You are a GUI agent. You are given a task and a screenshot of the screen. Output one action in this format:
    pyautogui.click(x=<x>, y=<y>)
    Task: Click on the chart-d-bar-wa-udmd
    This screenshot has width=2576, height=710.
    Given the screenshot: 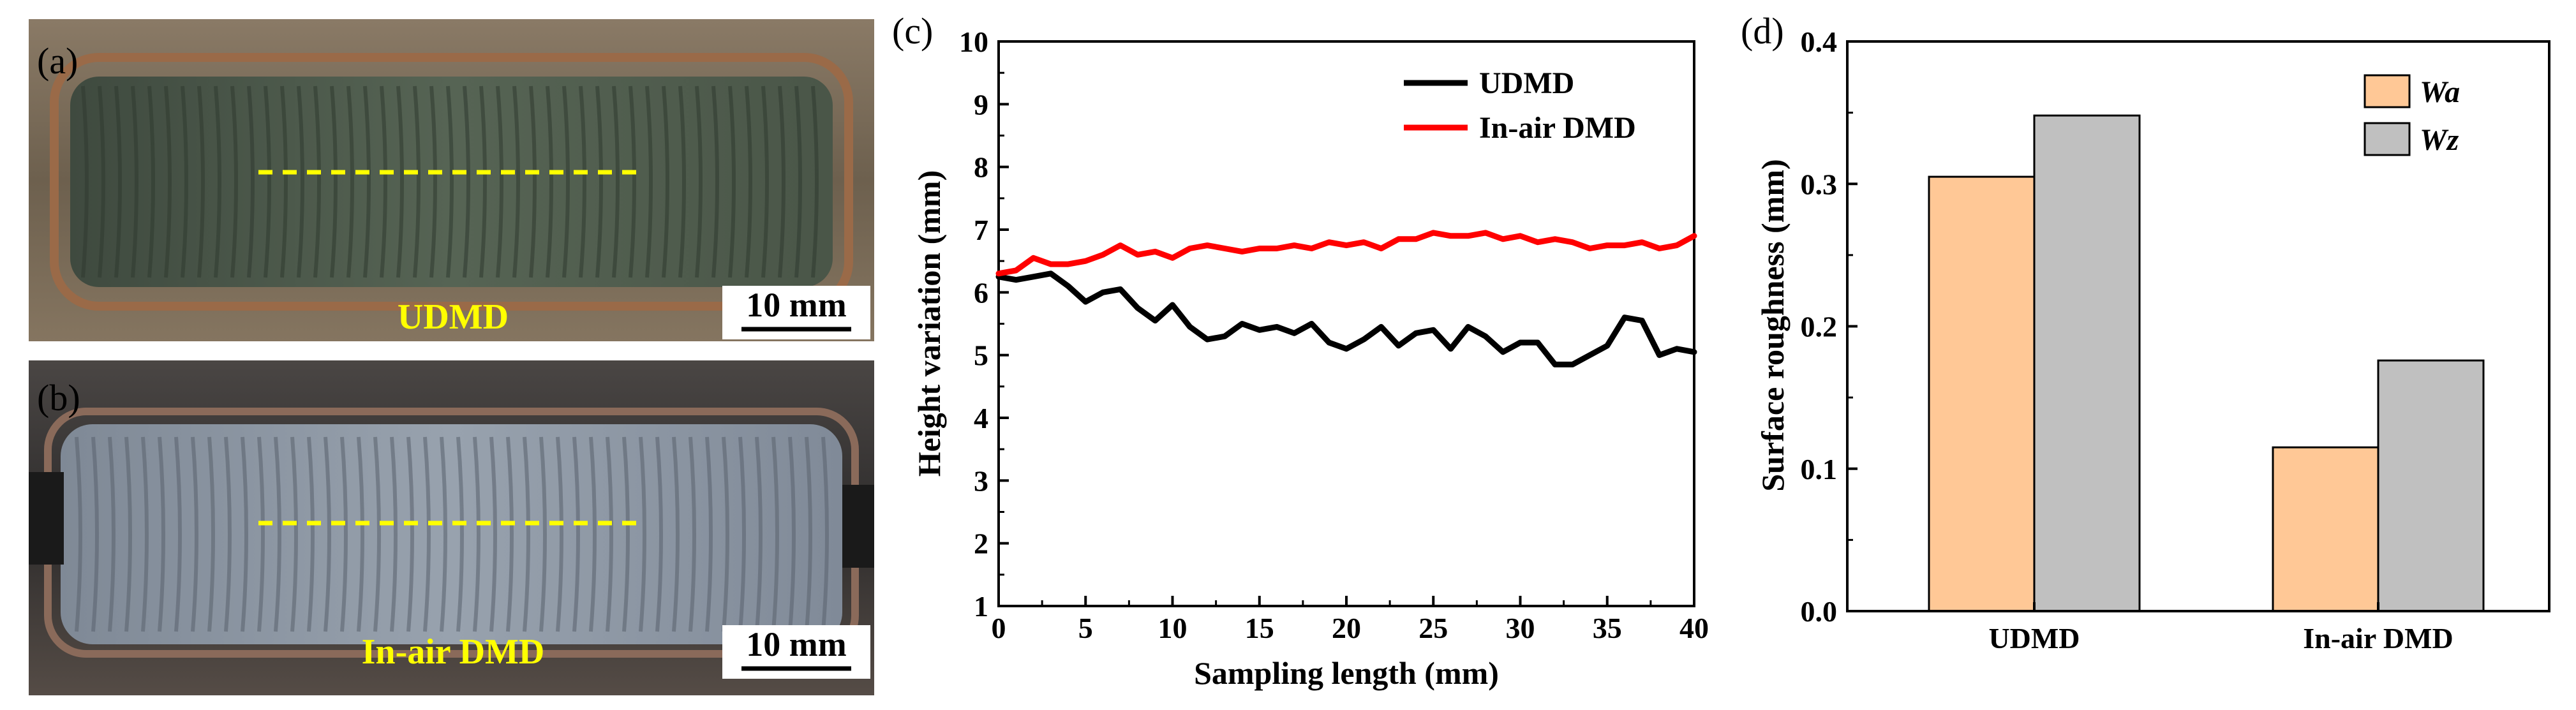 What is the action you would take?
    pyautogui.click(x=1982, y=393)
    